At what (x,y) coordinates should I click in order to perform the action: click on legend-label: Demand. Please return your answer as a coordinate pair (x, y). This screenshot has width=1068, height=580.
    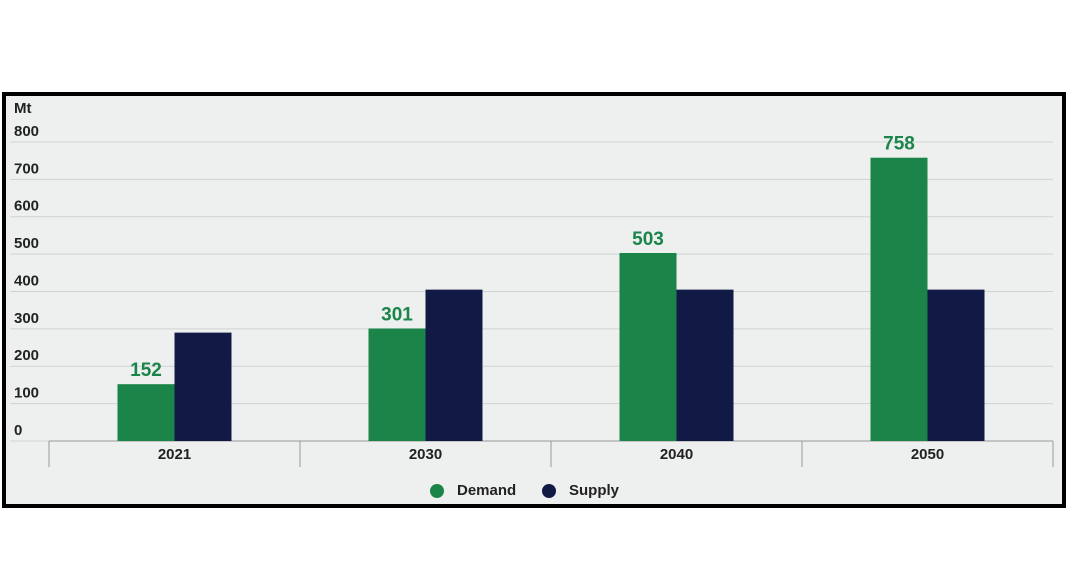
    Looking at the image, I should click on (486, 490).